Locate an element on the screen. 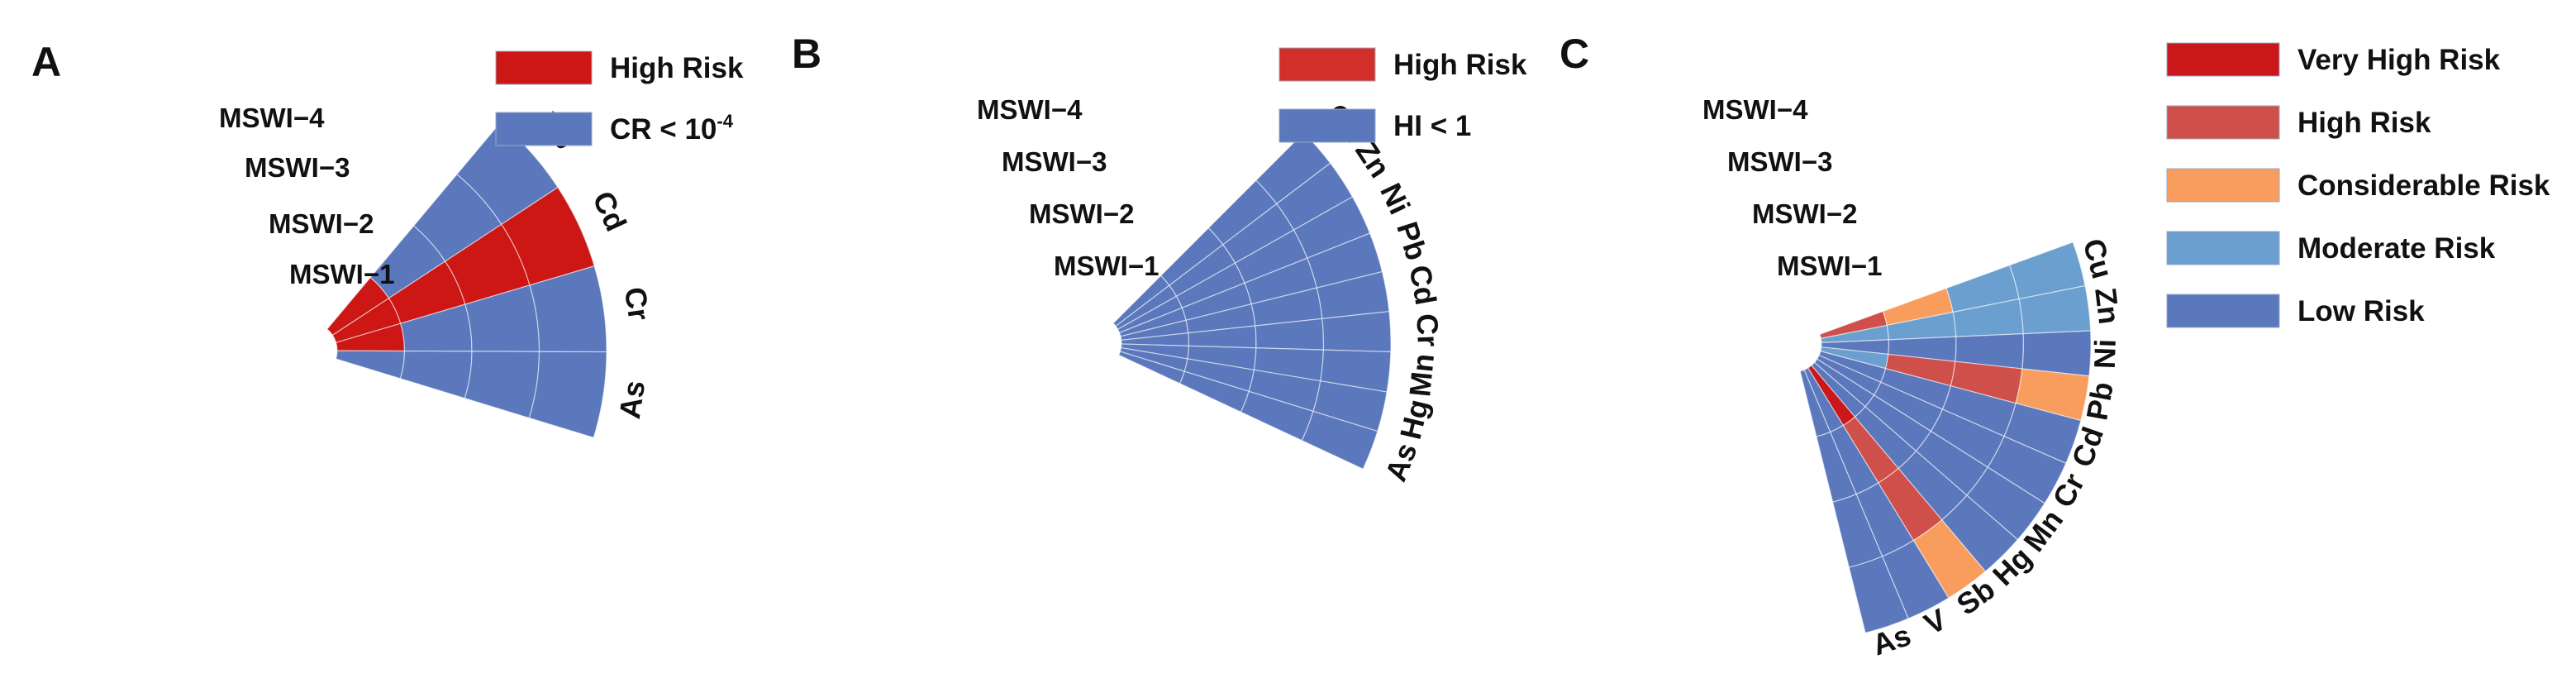  panel-letter: B is located at coordinates (807, 54).